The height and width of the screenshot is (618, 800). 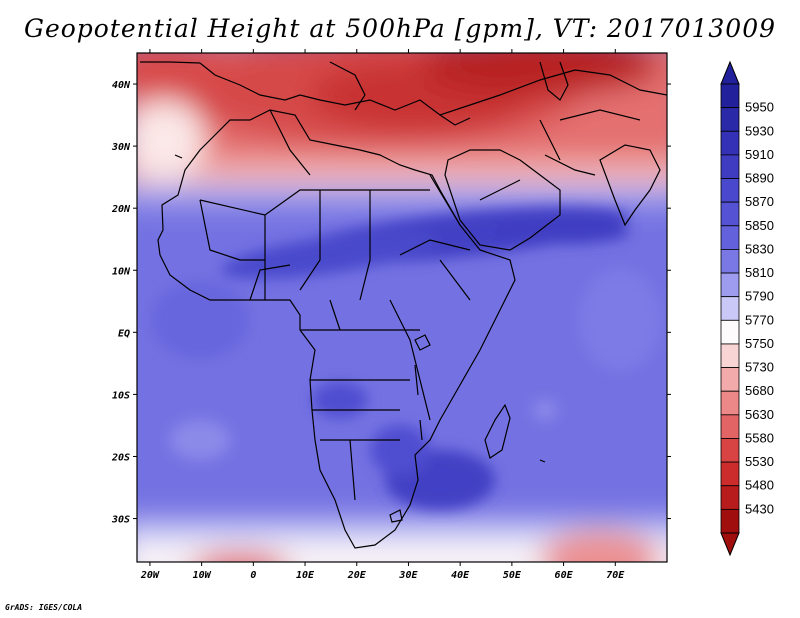 What do you see at coordinates (759, 178) in the screenshot?
I see `colorbar-label: 5890` at bounding box center [759, 178].